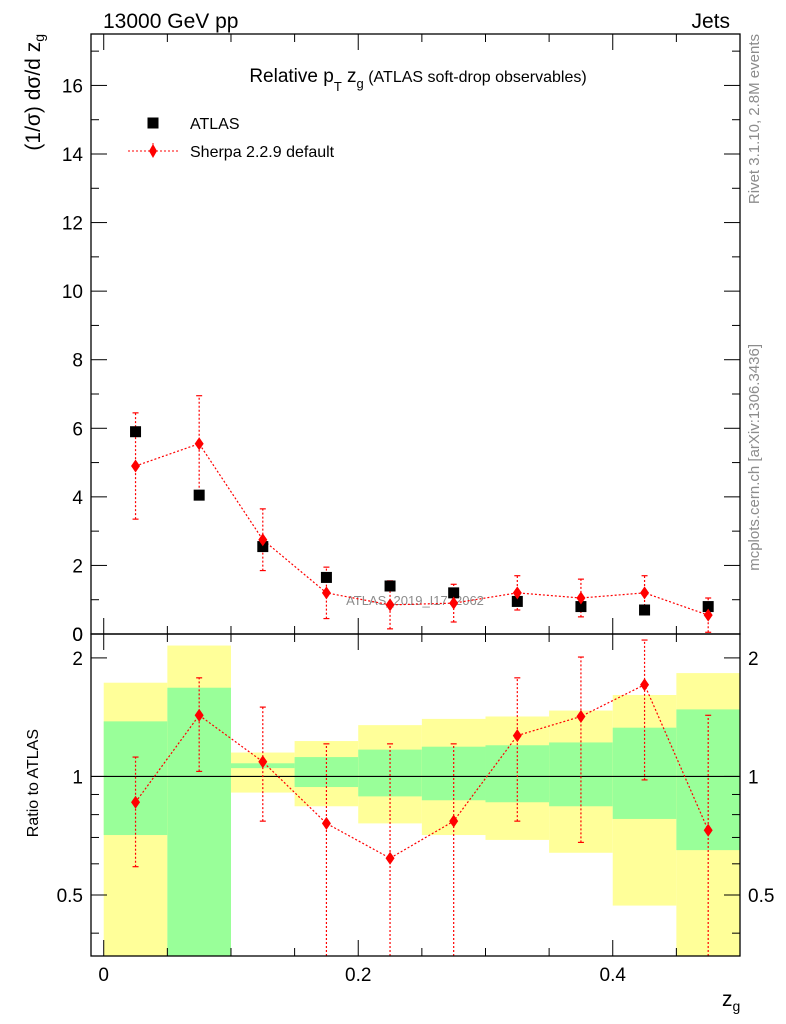 The width and height of the screenshot is (786, 1024). What do you see at coordinates (613, 975) in the screenshot?
I see `ratio-xtick-label: 0.4` at bounding box center [613, 975].